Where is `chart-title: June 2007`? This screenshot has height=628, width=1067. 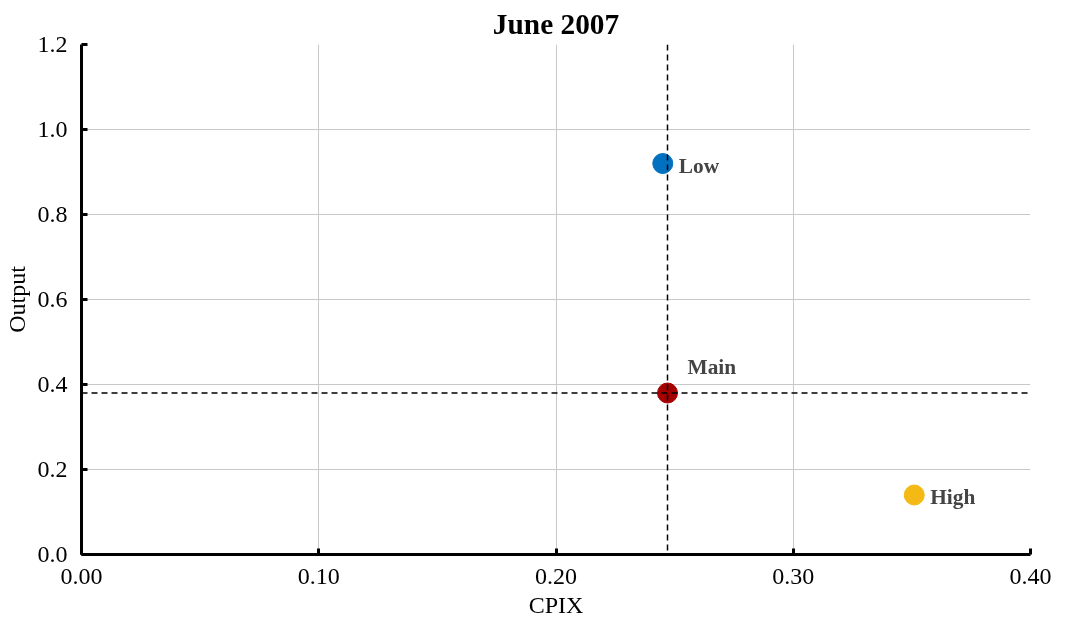 chart-title: June 2007 is located at coordinates (556, 23).